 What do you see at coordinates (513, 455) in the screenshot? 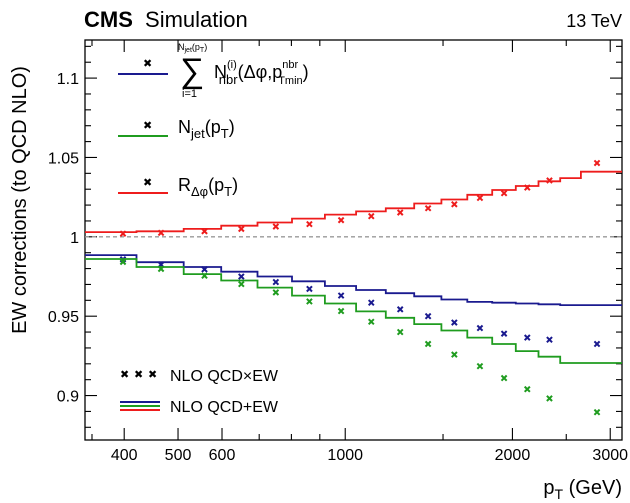
I see `x-tick-label: 2000` at bounding box center [513, 455].